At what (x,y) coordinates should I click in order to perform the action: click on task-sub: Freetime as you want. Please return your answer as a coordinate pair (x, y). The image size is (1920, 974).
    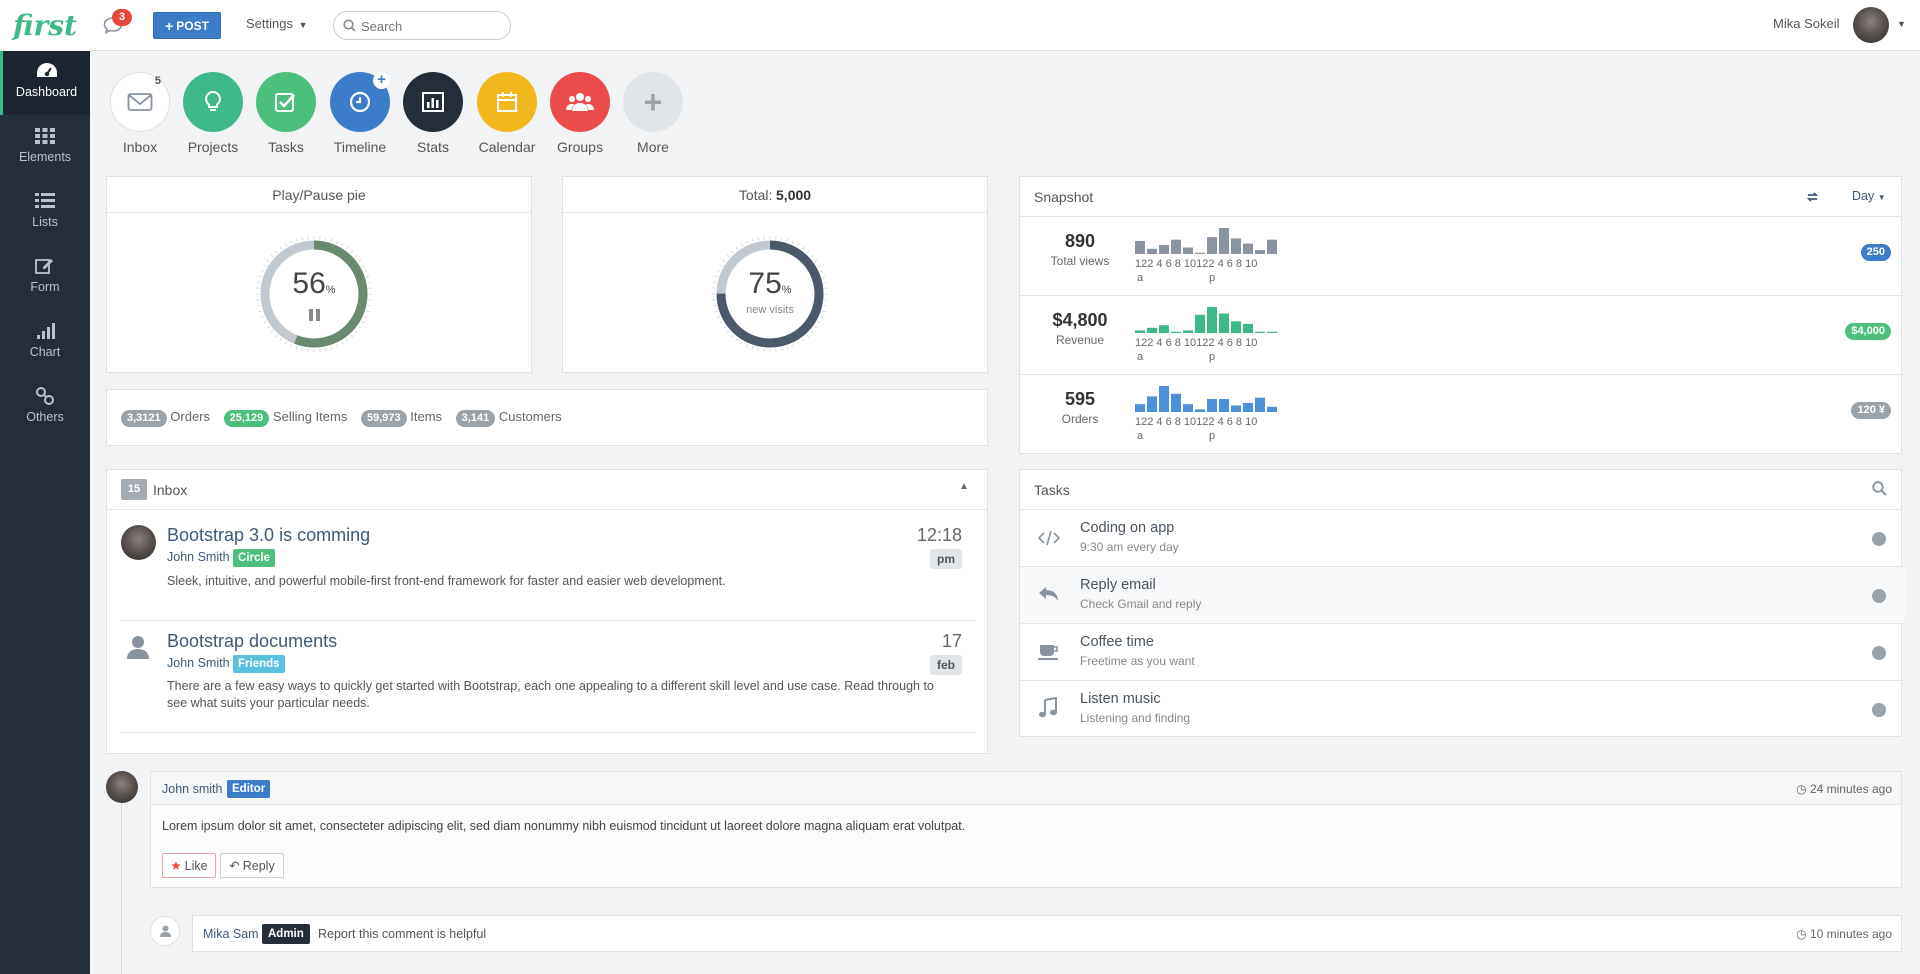
    Looking at the image, I should click on (1137, 661).